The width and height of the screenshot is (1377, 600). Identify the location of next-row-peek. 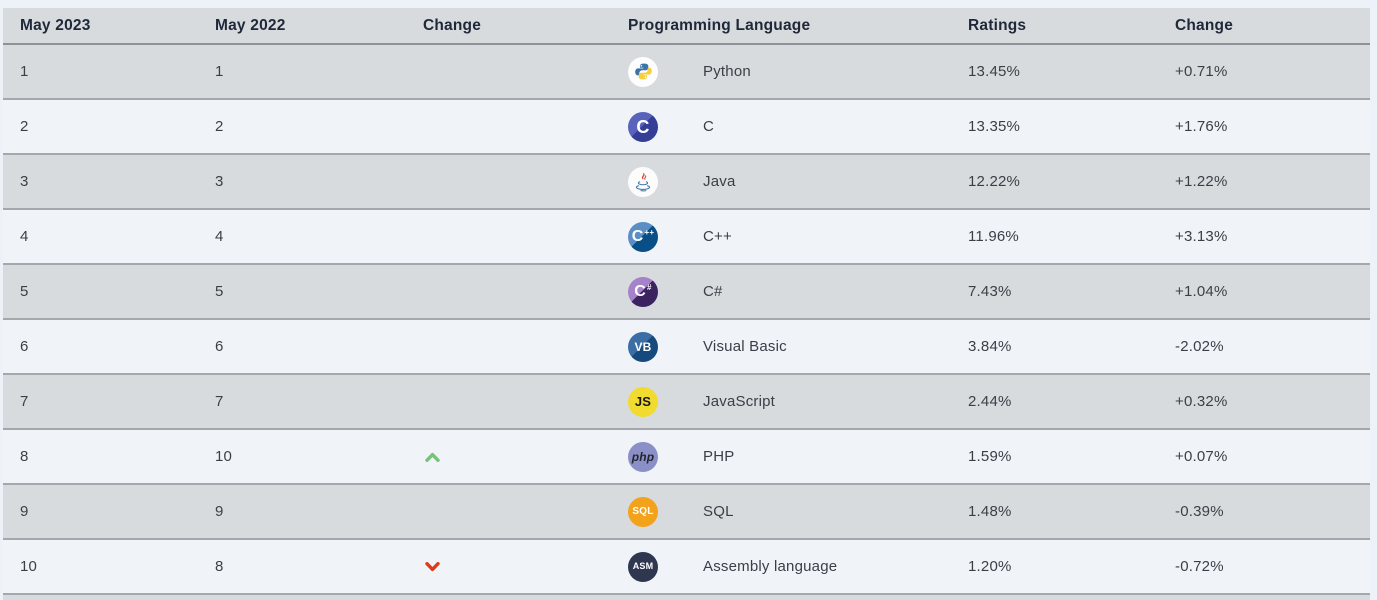
(686, 597).